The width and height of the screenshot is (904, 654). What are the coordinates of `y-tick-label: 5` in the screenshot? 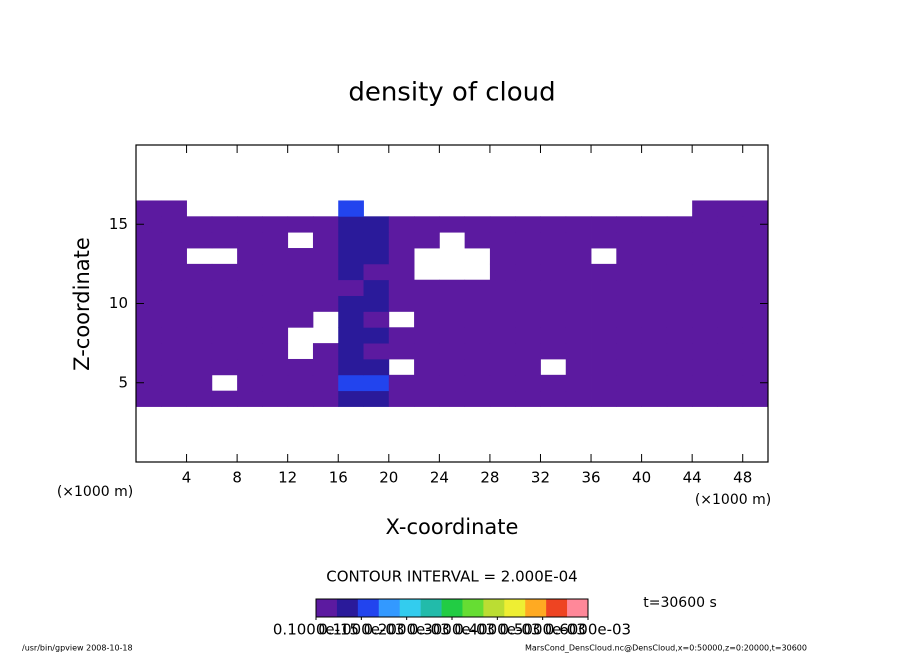 It's located at (123, 382).